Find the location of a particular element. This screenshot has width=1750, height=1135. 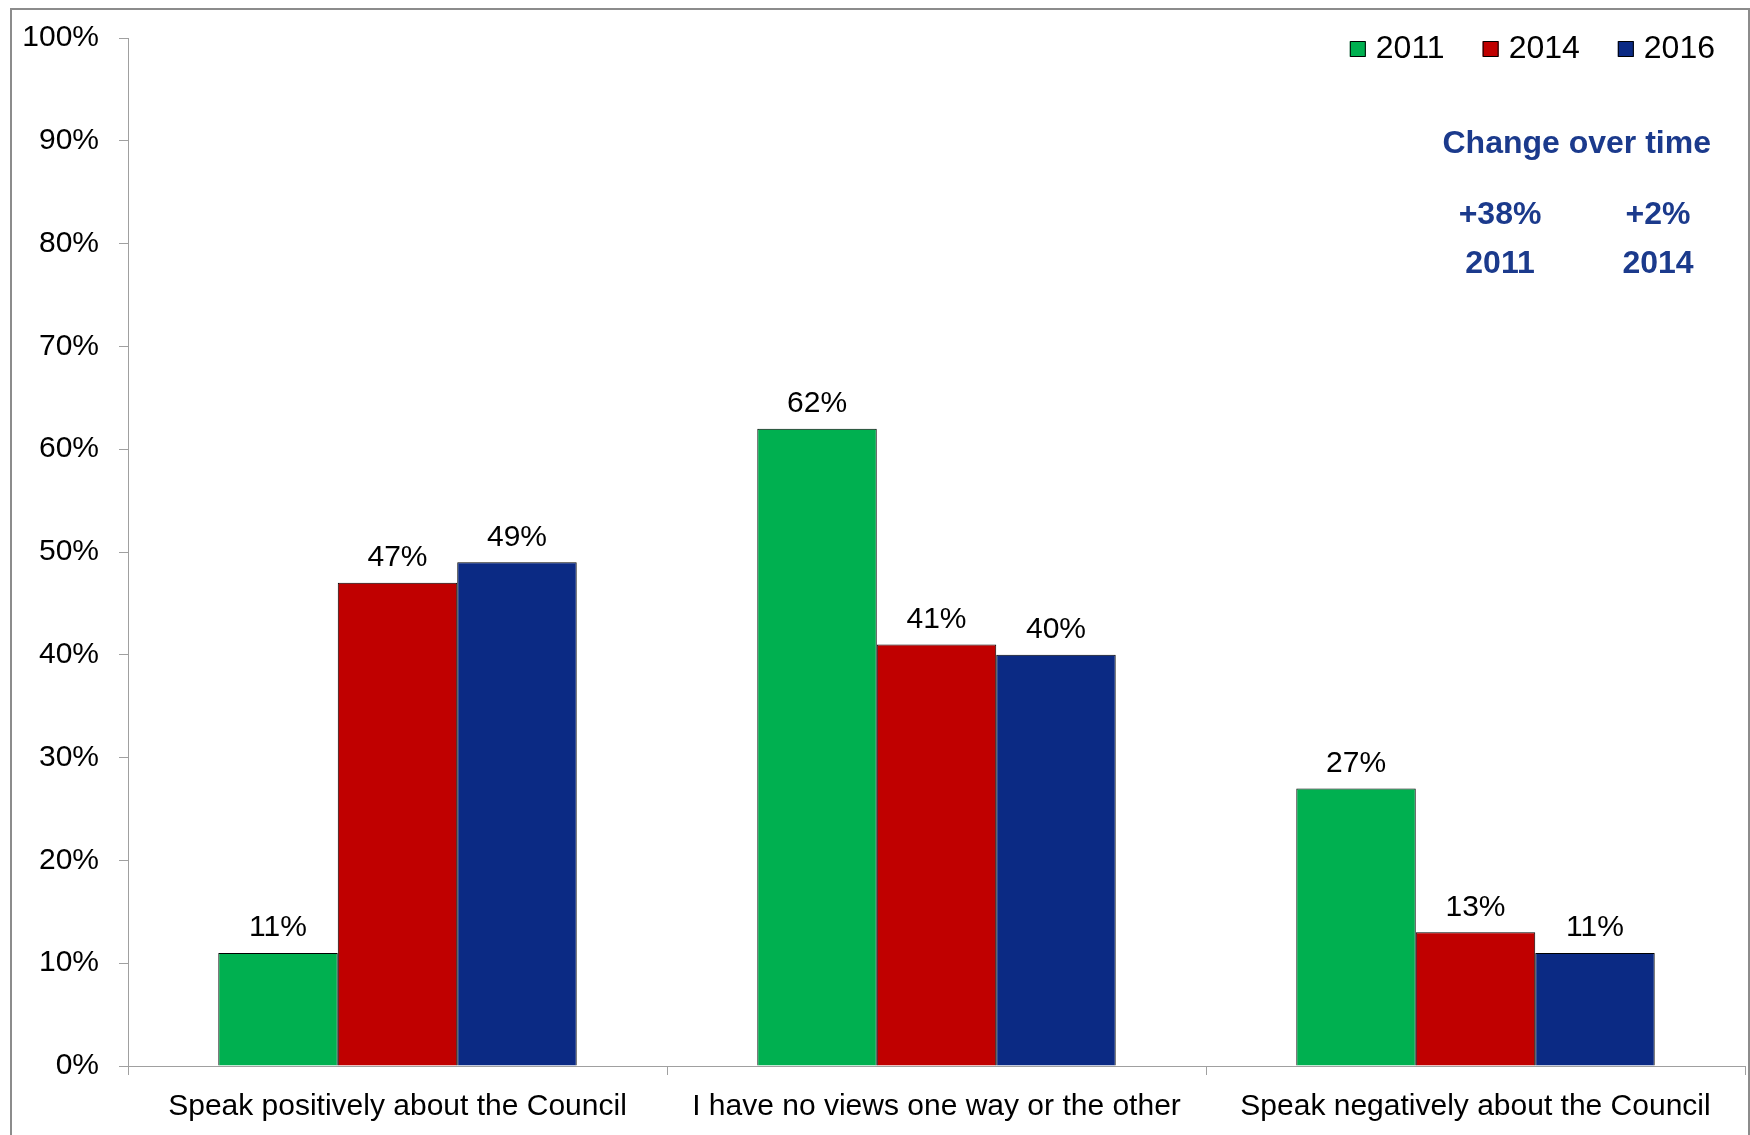

y-tick-label: 80% is located at coordinates (68, 241).